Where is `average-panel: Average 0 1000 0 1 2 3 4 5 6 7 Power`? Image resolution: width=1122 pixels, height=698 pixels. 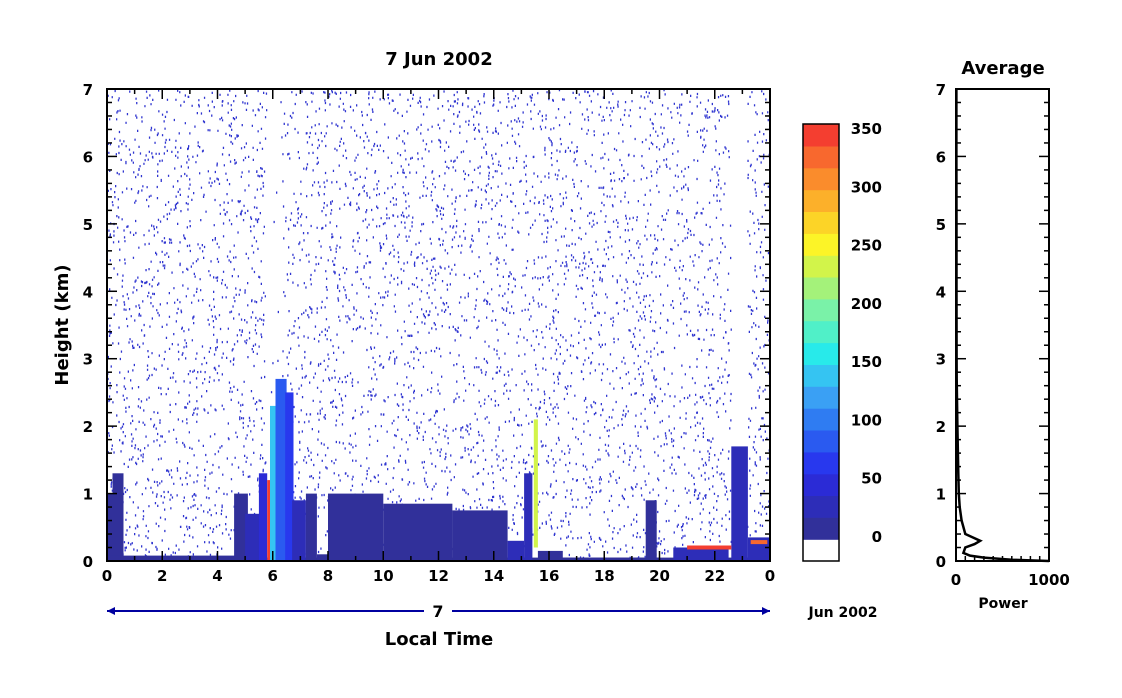 average-panel: Average 0 1000 0 1 2 3 4 5 6 7 Power is located at coordinates (1003, 335).